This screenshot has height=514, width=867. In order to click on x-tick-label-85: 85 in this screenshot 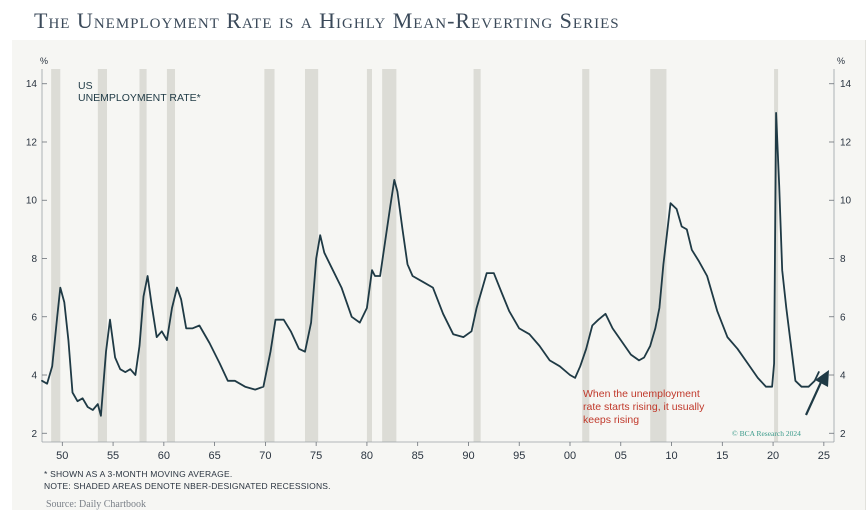, I will do `click(418, 456)`.